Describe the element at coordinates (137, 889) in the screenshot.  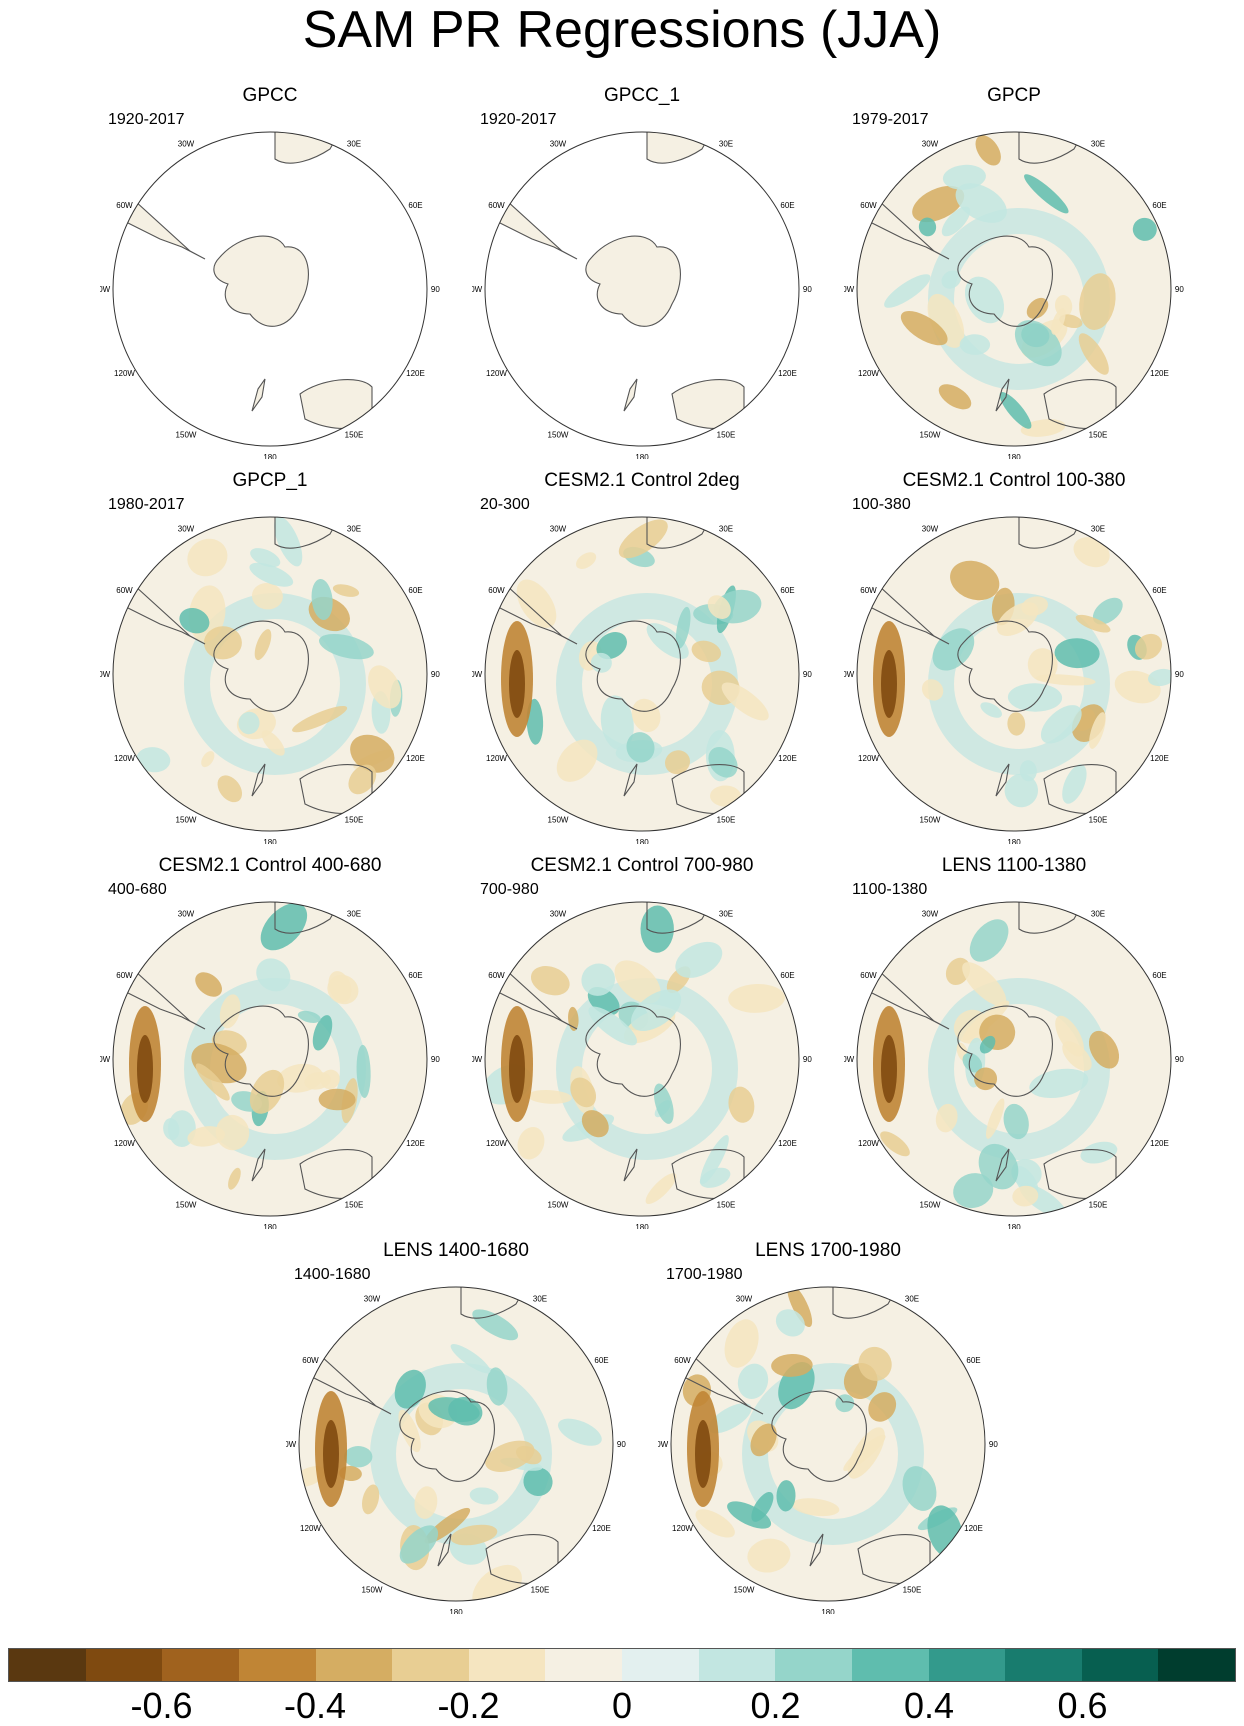
I see `panel-years: 400-680` at that location.